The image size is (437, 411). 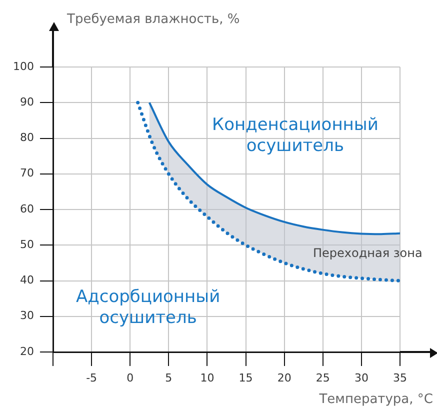 I want to click on y-tick-label: 40, so click(x=27, y=280).